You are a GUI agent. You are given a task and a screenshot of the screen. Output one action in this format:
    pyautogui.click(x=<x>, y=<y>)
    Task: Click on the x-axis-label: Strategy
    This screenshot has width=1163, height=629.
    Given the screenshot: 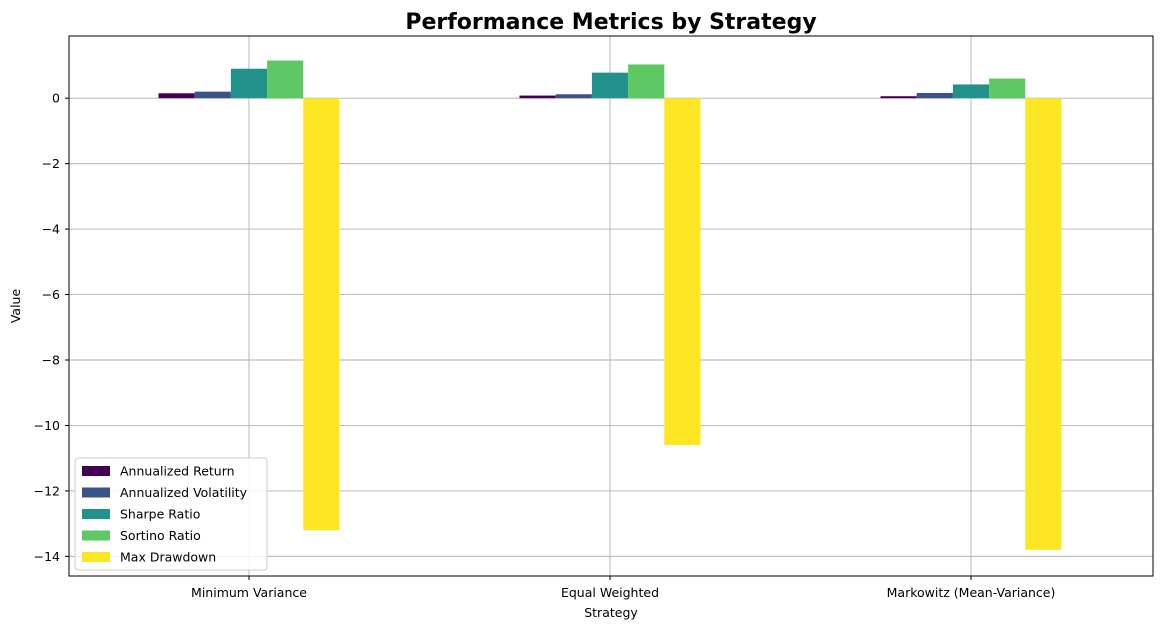 What is the action you would take?
    pyautogui.click(x=611, y=612)
    